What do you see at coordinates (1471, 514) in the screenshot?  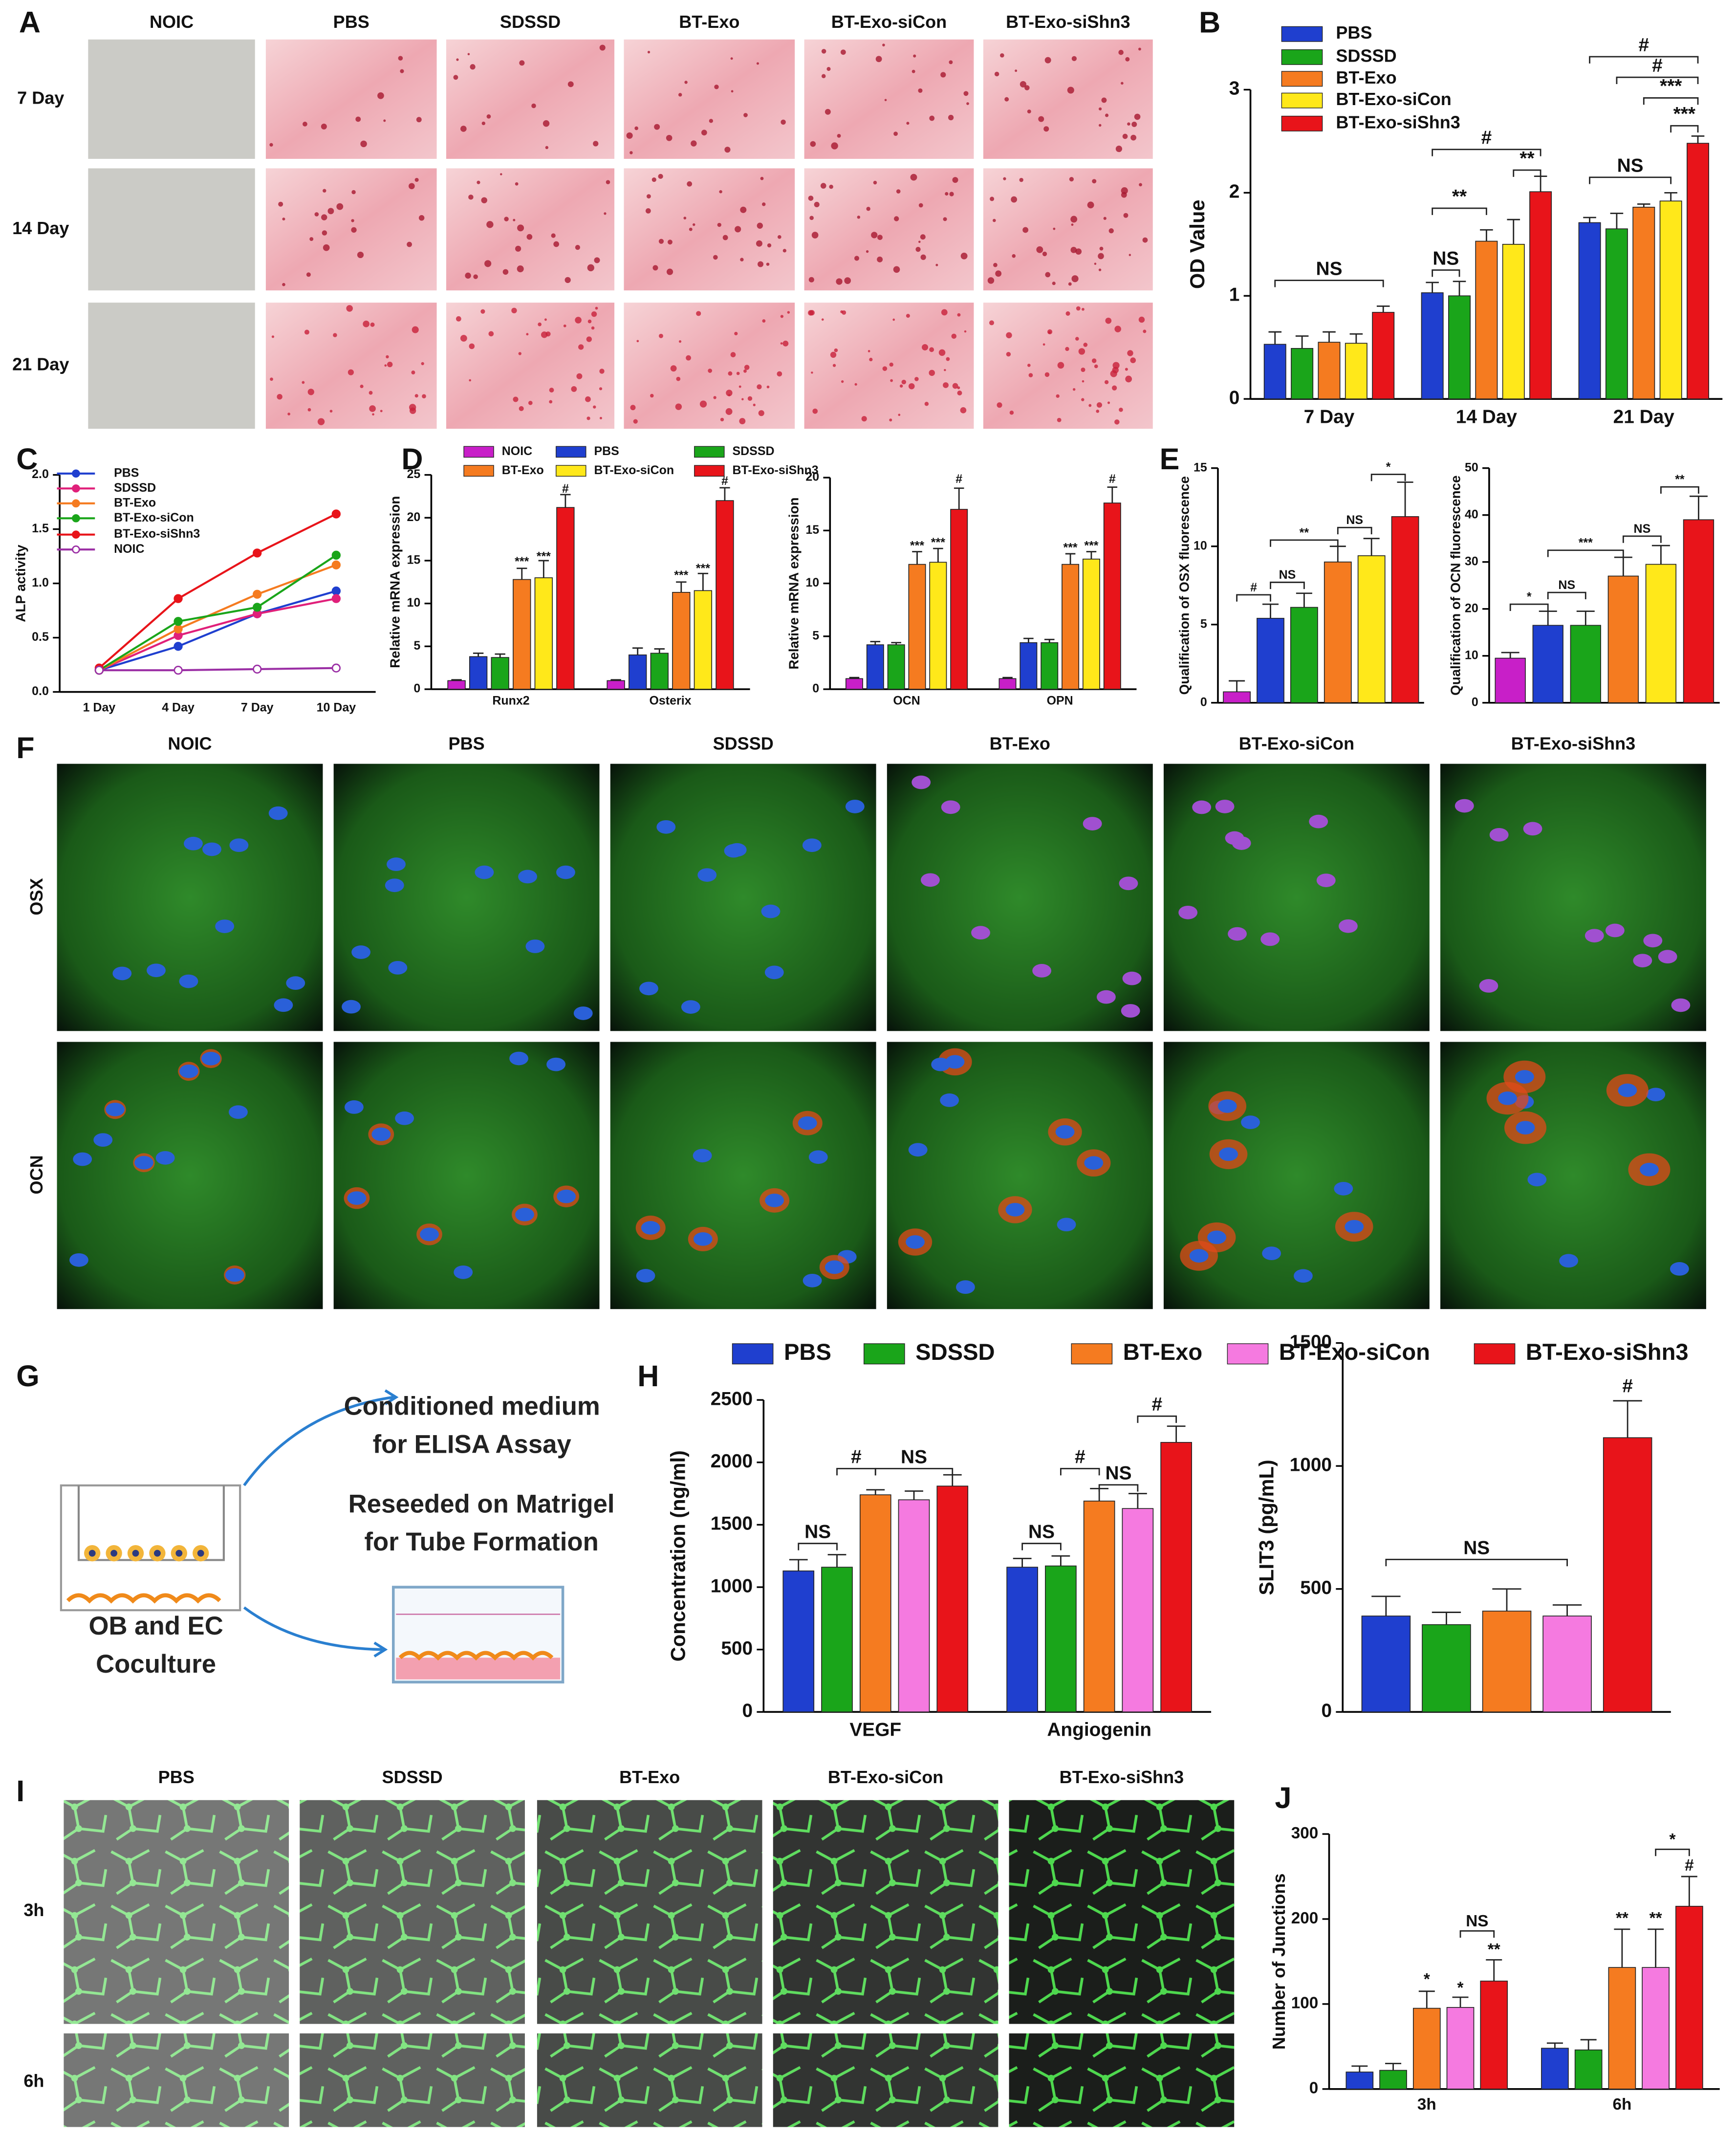 I see `y-tick-label: 40` at bounding box center [1471, 514].